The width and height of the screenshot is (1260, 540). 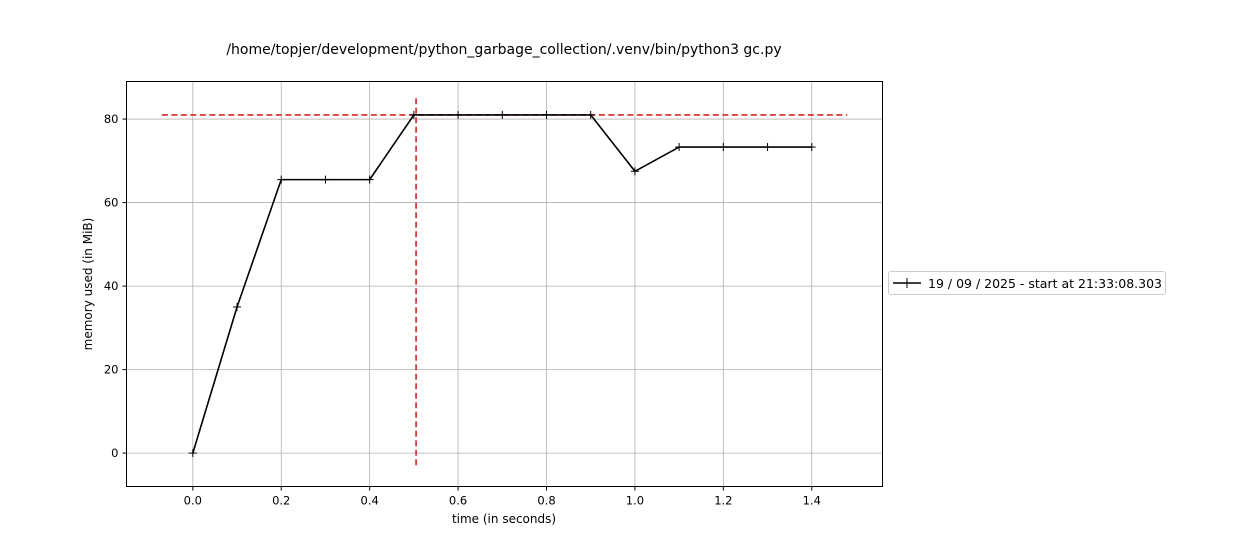 What do you see at coordinates (111, 119) in the screenshot?
I see `y-tick-label: 80` at bounding box center [111, 119].